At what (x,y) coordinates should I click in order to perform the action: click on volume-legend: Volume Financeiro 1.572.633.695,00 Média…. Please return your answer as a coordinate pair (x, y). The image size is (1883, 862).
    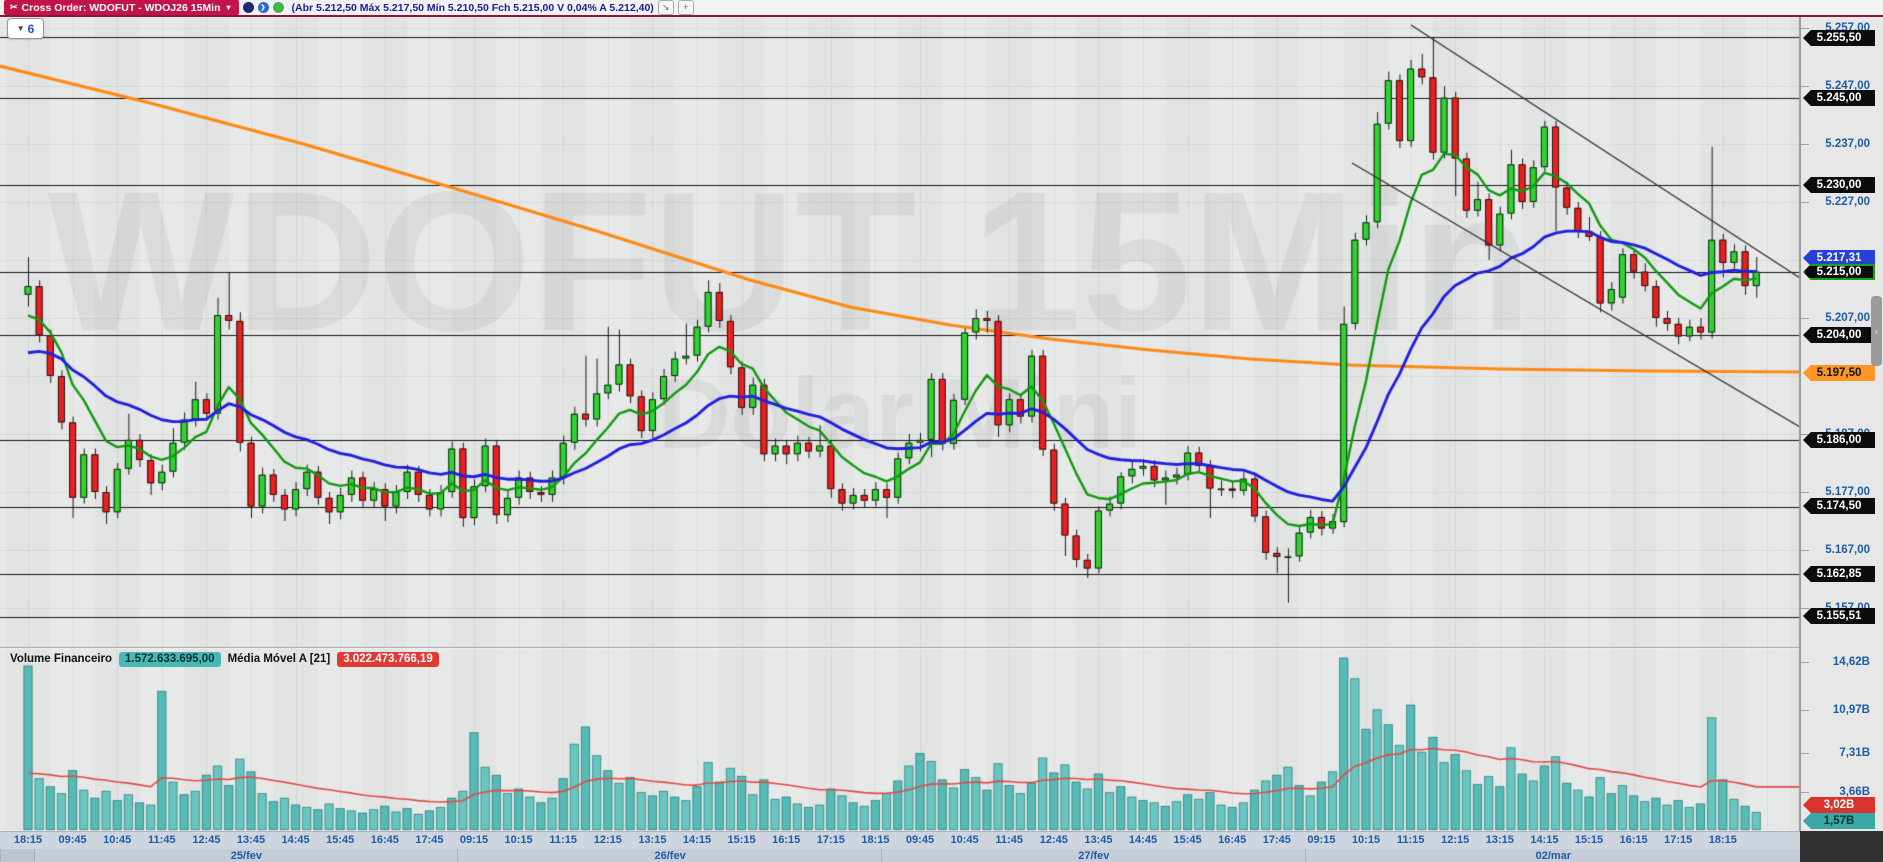
    Looking at the image, I should click on (224, 659).